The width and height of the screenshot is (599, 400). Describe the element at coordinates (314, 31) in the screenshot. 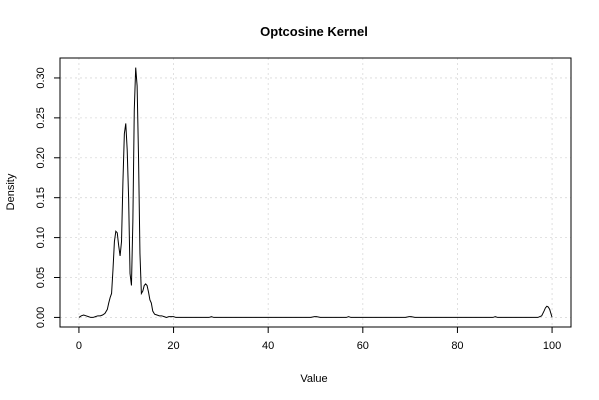

I see `chart-title: Optcosine Kernel` at that location.